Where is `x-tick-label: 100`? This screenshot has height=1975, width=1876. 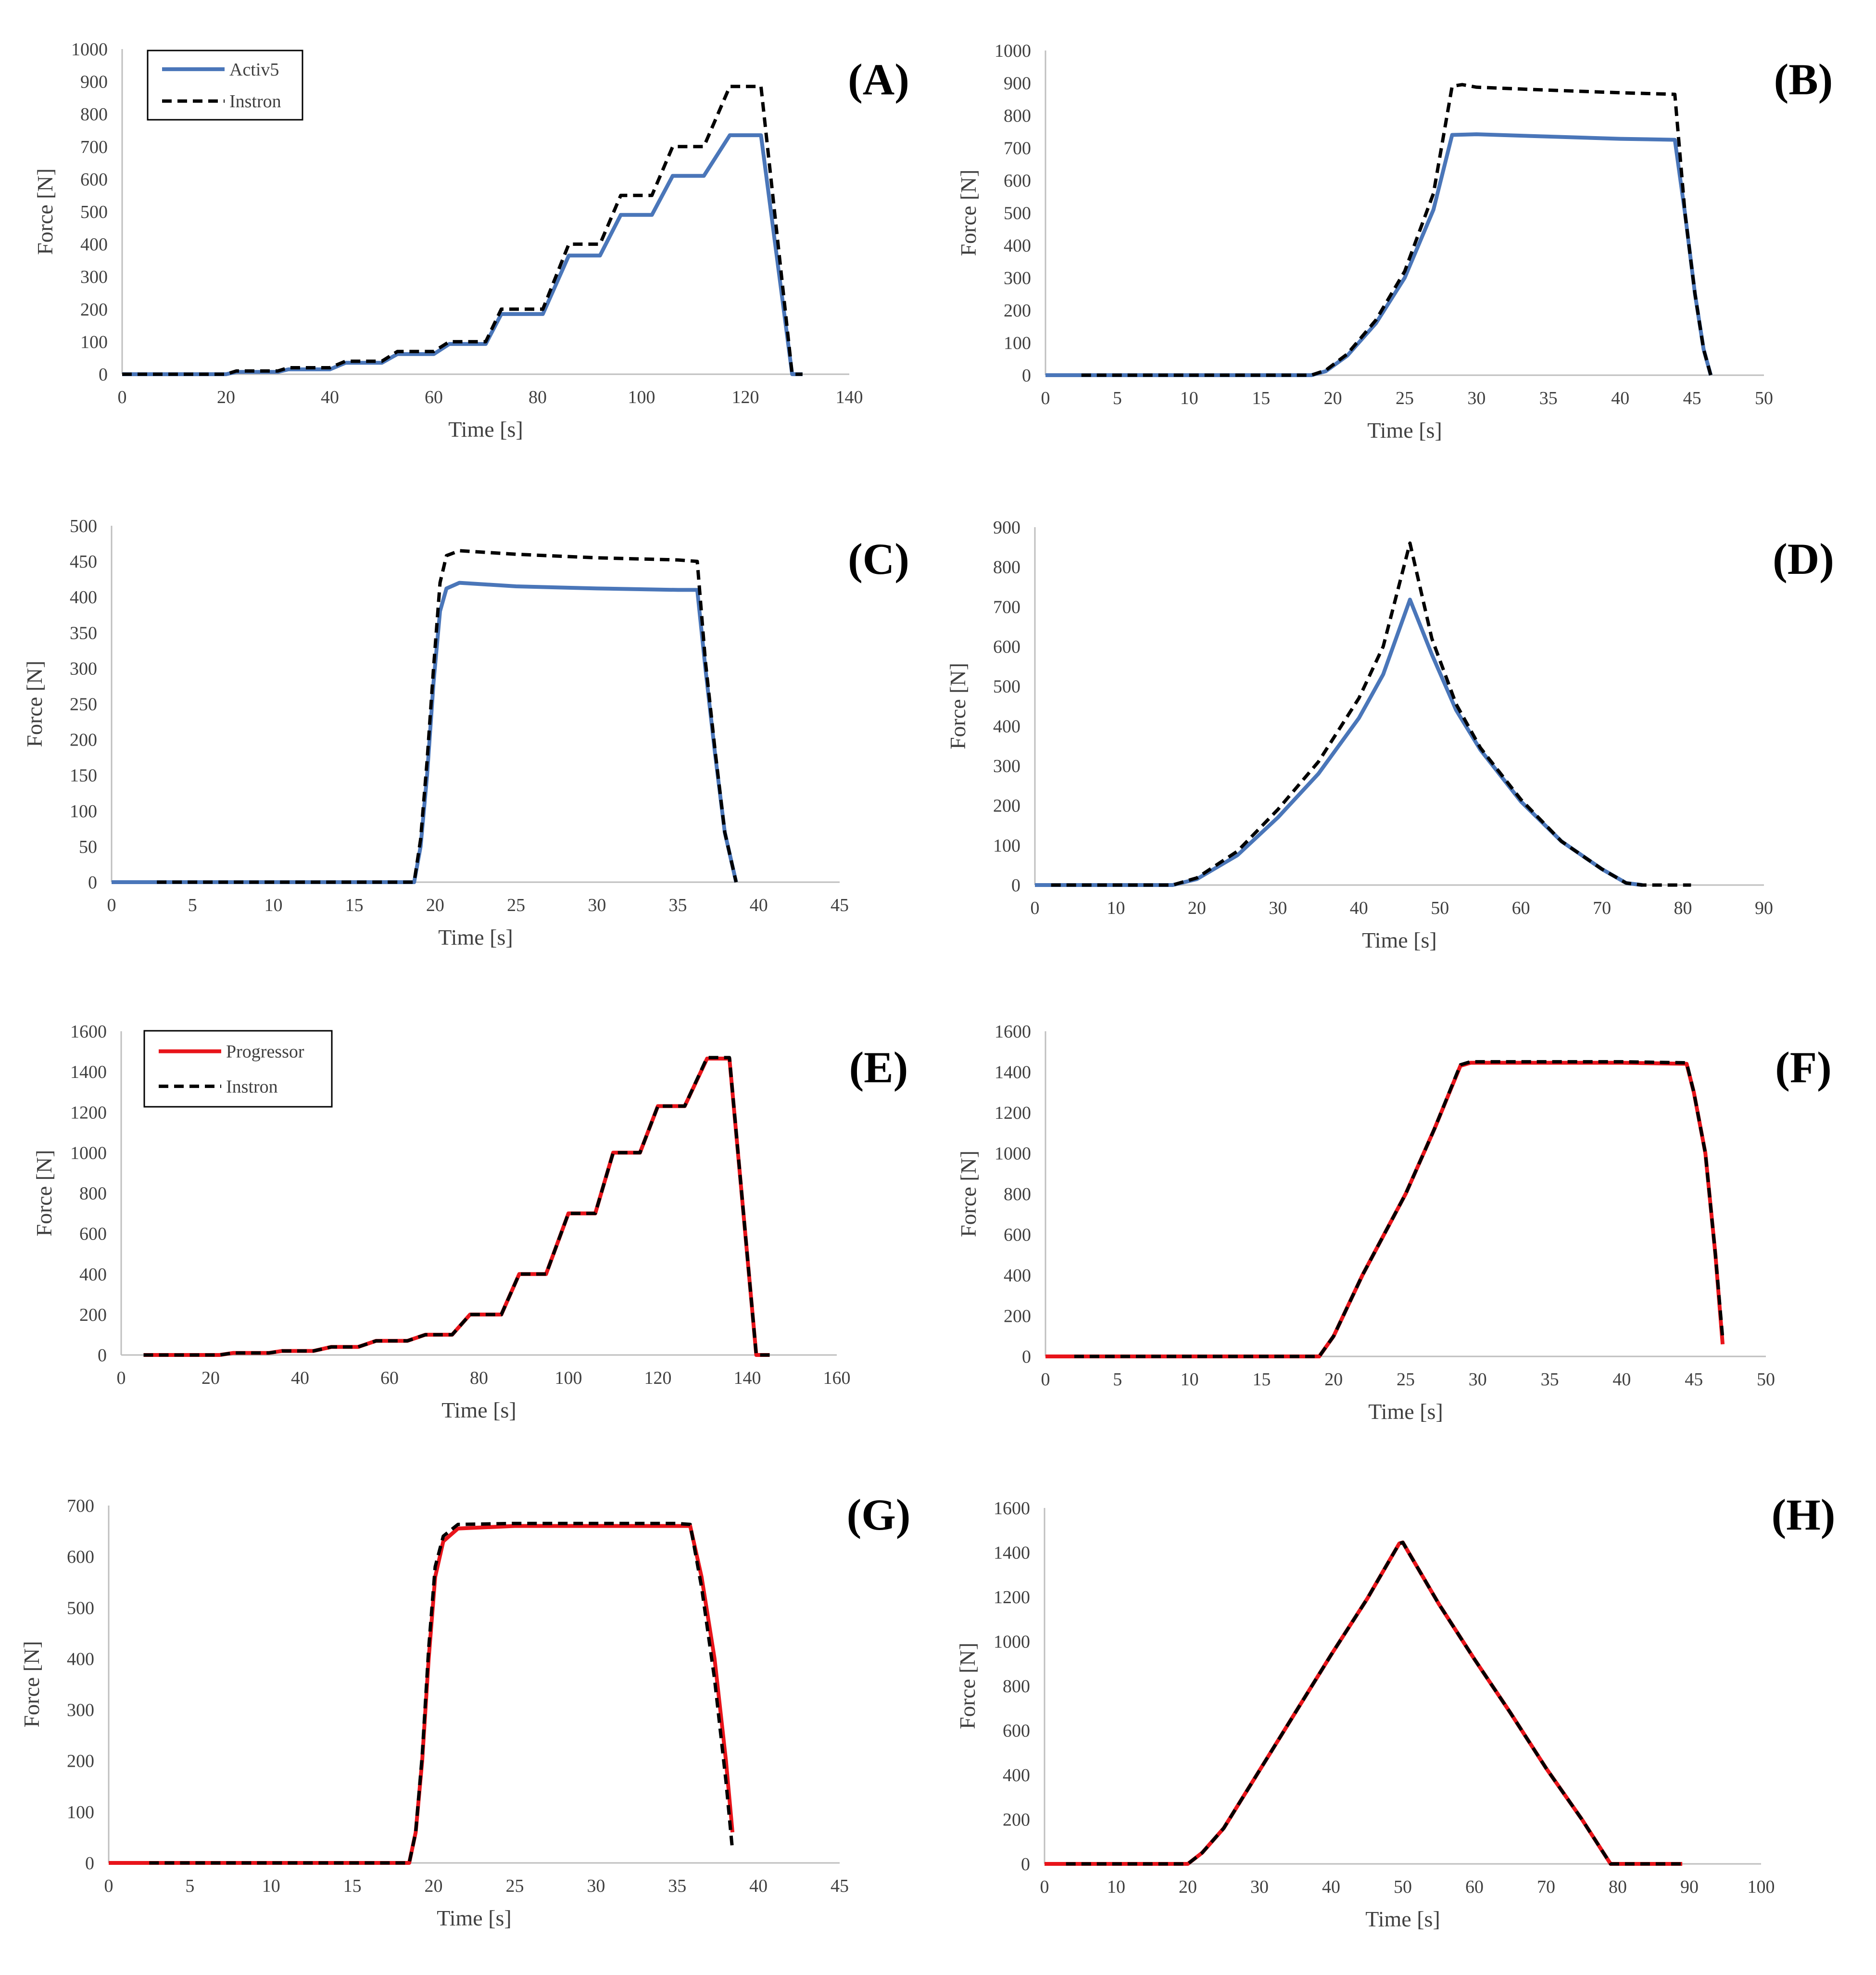
x-tick-label: 100 is located at coordinates (569, 1378).